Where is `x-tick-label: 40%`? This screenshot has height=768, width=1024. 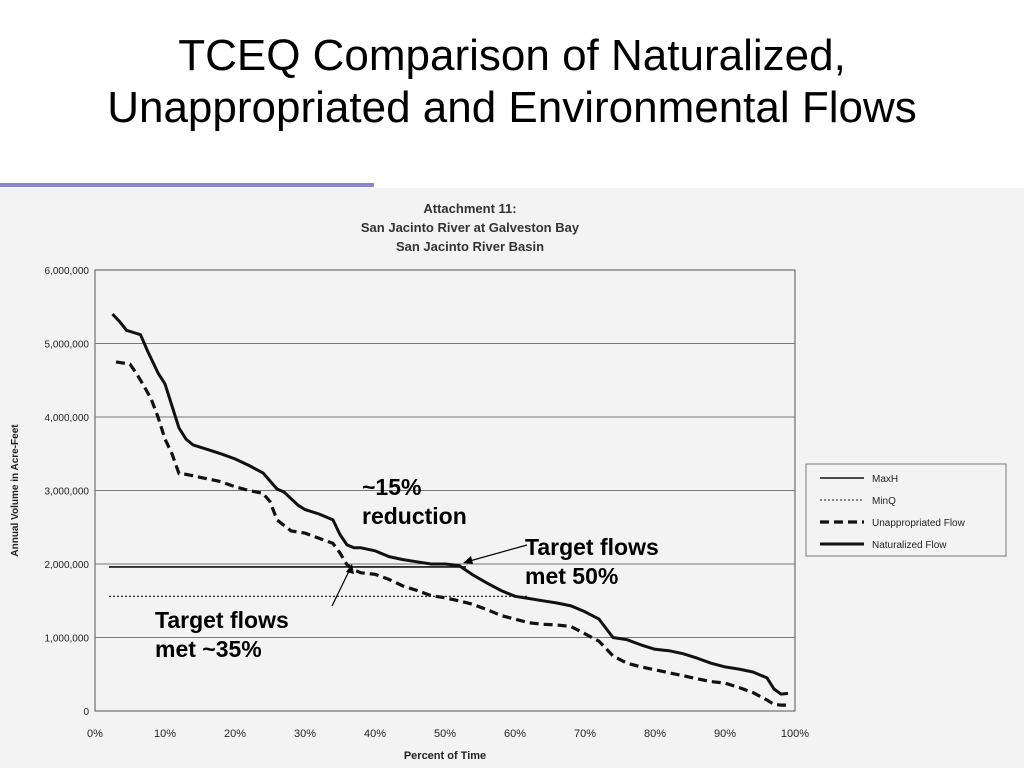
x-tick-label: 40% is located at coordinates (375, 734).